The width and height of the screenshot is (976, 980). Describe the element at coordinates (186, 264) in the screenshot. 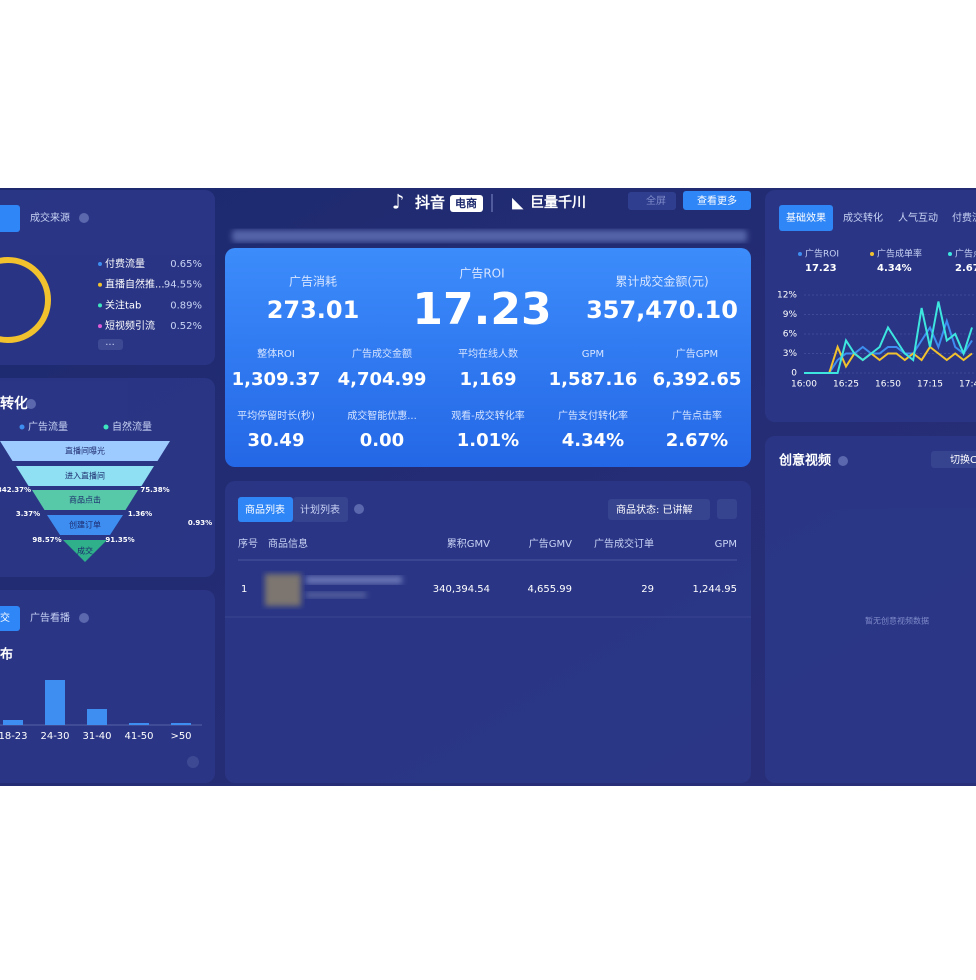

I see `legend-value: 0.65%` at that location.